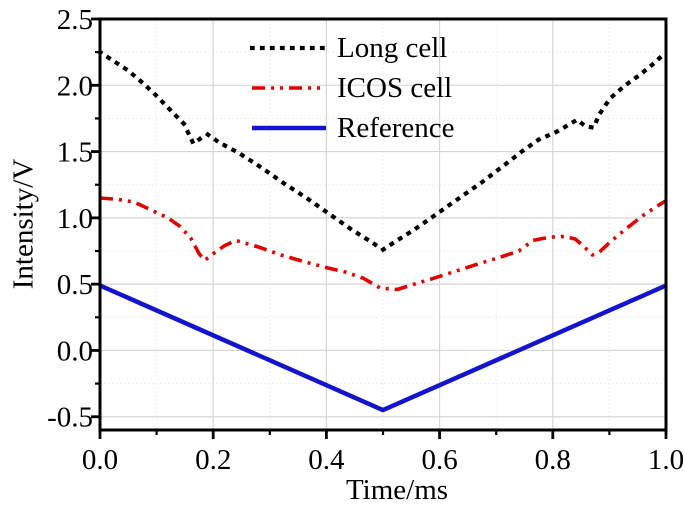 The width and height of the screenshot is (684, 507). Describe the element at coordinates (395, 87) in the screenshot. I see `legend-label-icos-cell: ICOS cell` at that location.